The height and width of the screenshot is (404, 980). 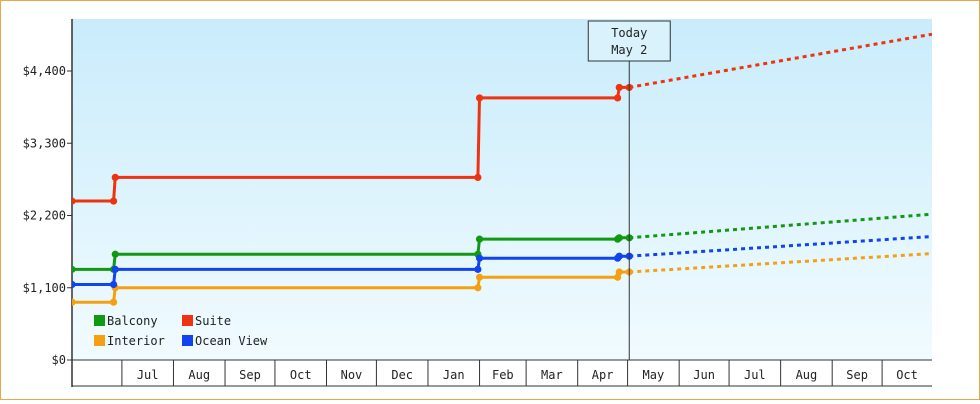 I want to click on x-tick-label: Jan, so click(x=454, y=375).